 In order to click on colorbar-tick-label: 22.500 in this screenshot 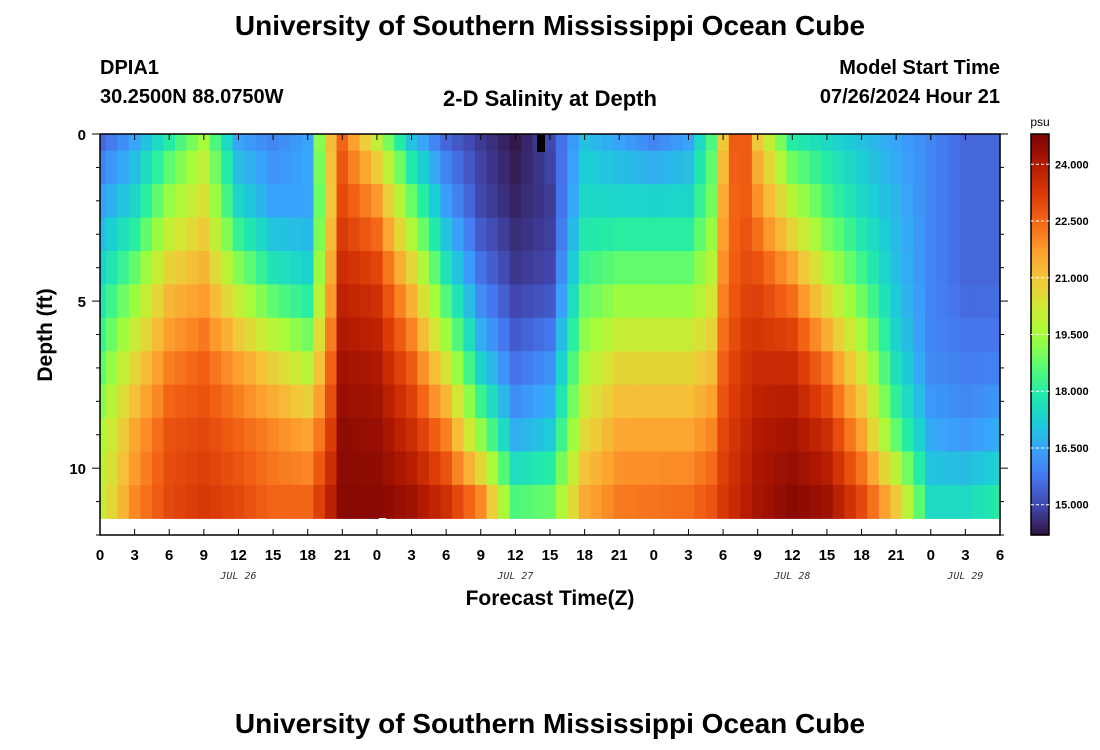, I will do `click(1072, 222)`.